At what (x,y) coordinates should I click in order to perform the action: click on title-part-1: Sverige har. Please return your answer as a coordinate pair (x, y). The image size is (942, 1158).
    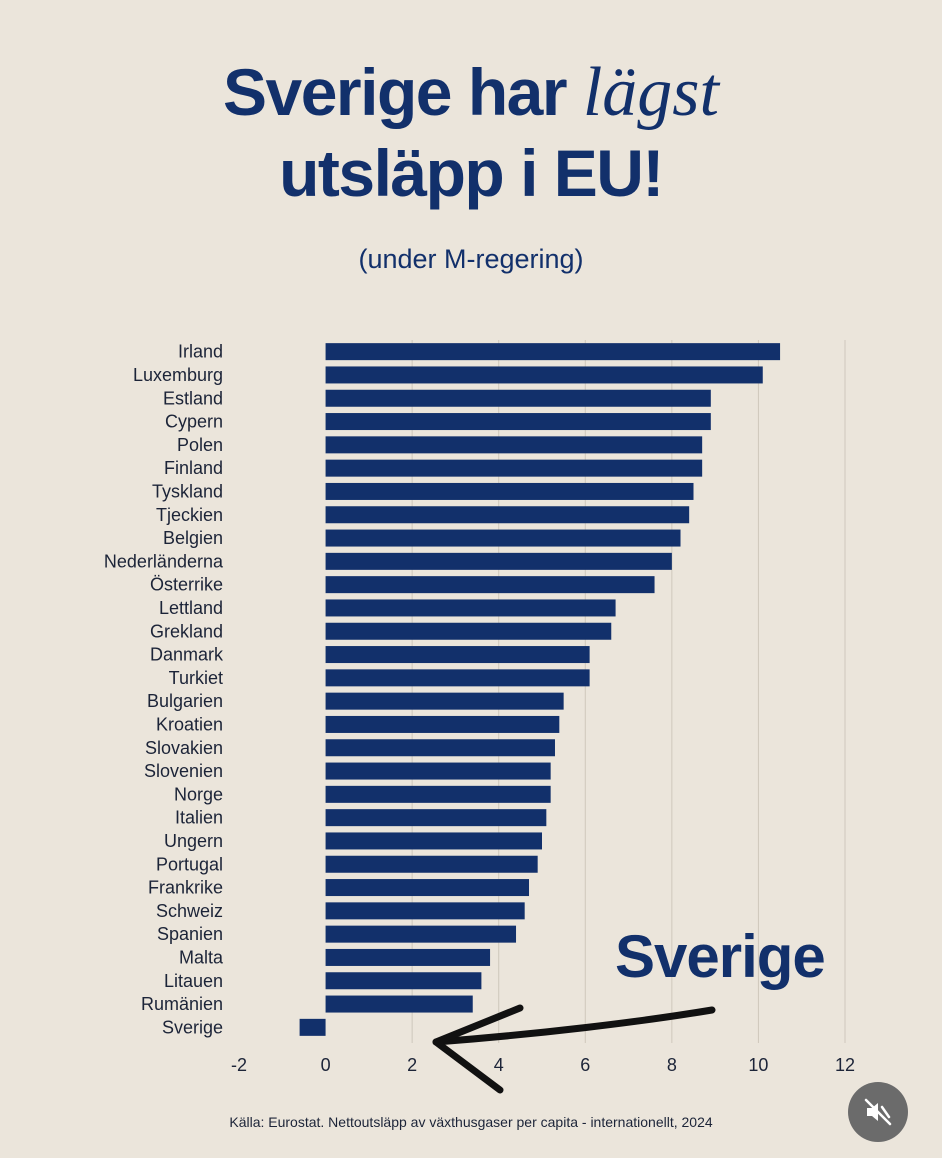
    Looking at the image, I should click on (403, 92).